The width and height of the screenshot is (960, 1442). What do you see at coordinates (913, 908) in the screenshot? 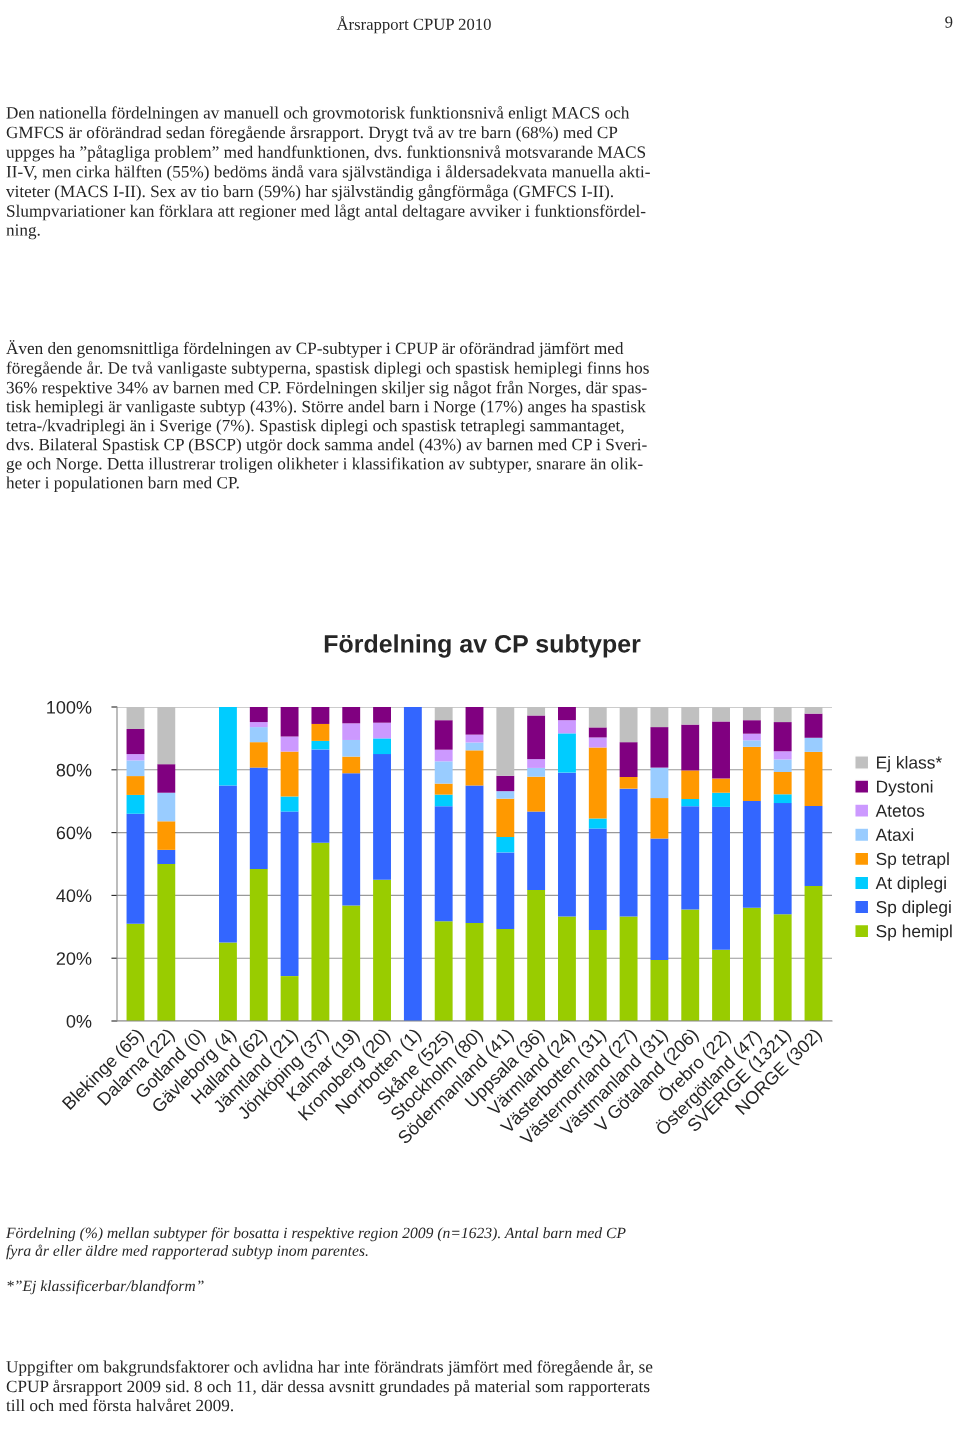
I see `legend-label: Sp diplegi` at bounding box center [913, 908].